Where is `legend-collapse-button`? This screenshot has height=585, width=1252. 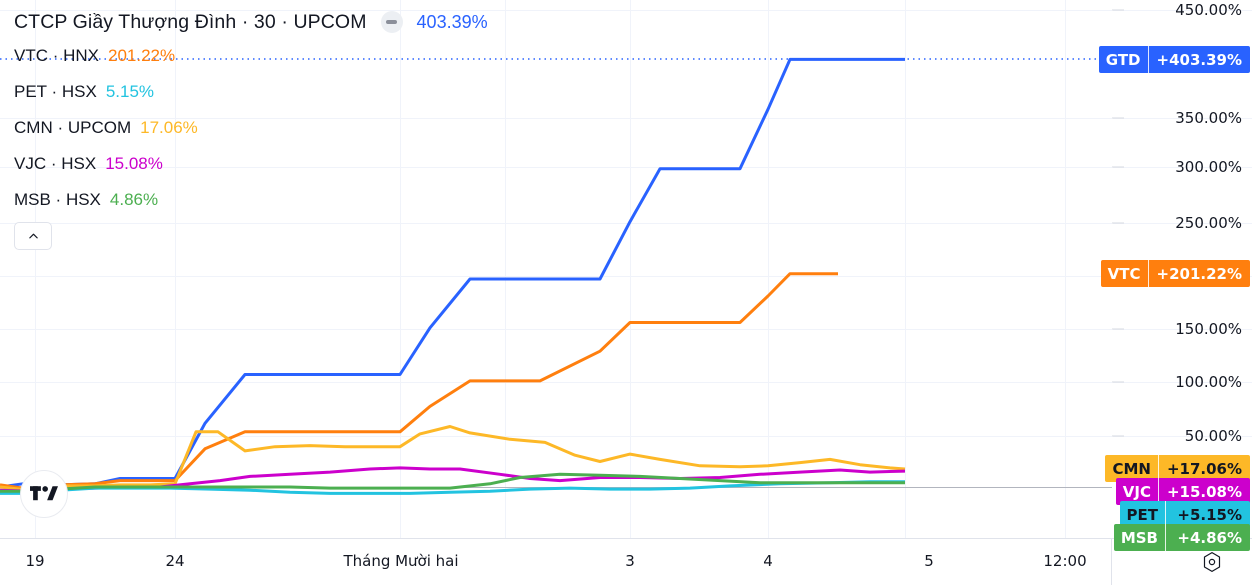
legend-collapse-button is located at coordinates (33, 236).